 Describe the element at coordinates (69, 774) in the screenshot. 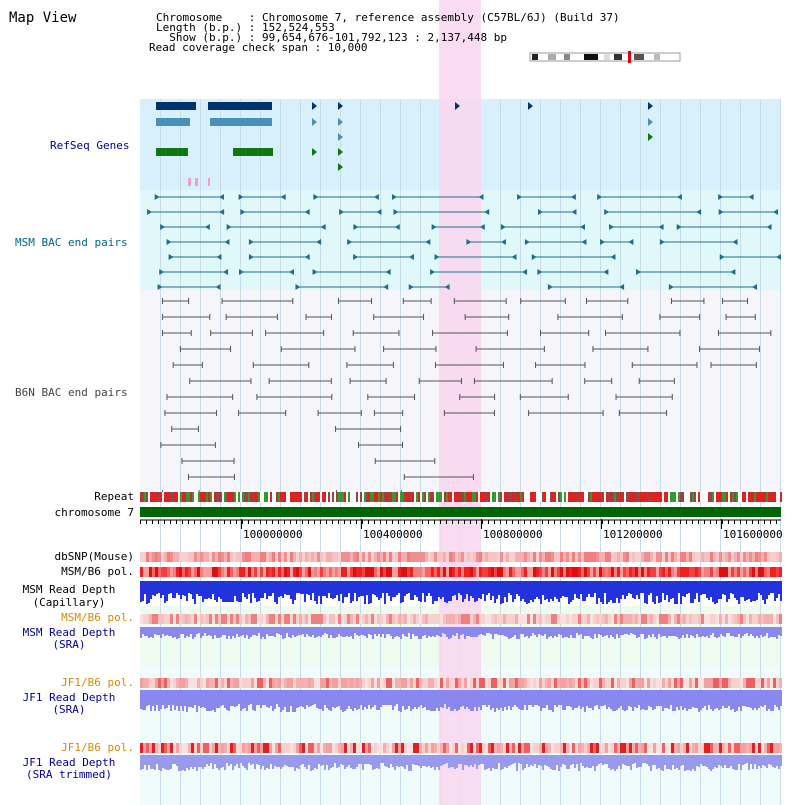

I see `track-label-jf1-depth-trimmed-sub: (SRA trimmed)` at that location.